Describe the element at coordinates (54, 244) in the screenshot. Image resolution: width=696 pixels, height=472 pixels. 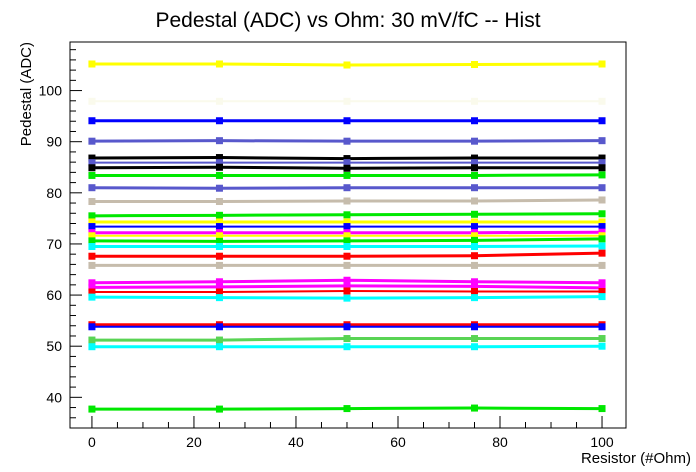
I see `y-tick-label: 70` at that location.